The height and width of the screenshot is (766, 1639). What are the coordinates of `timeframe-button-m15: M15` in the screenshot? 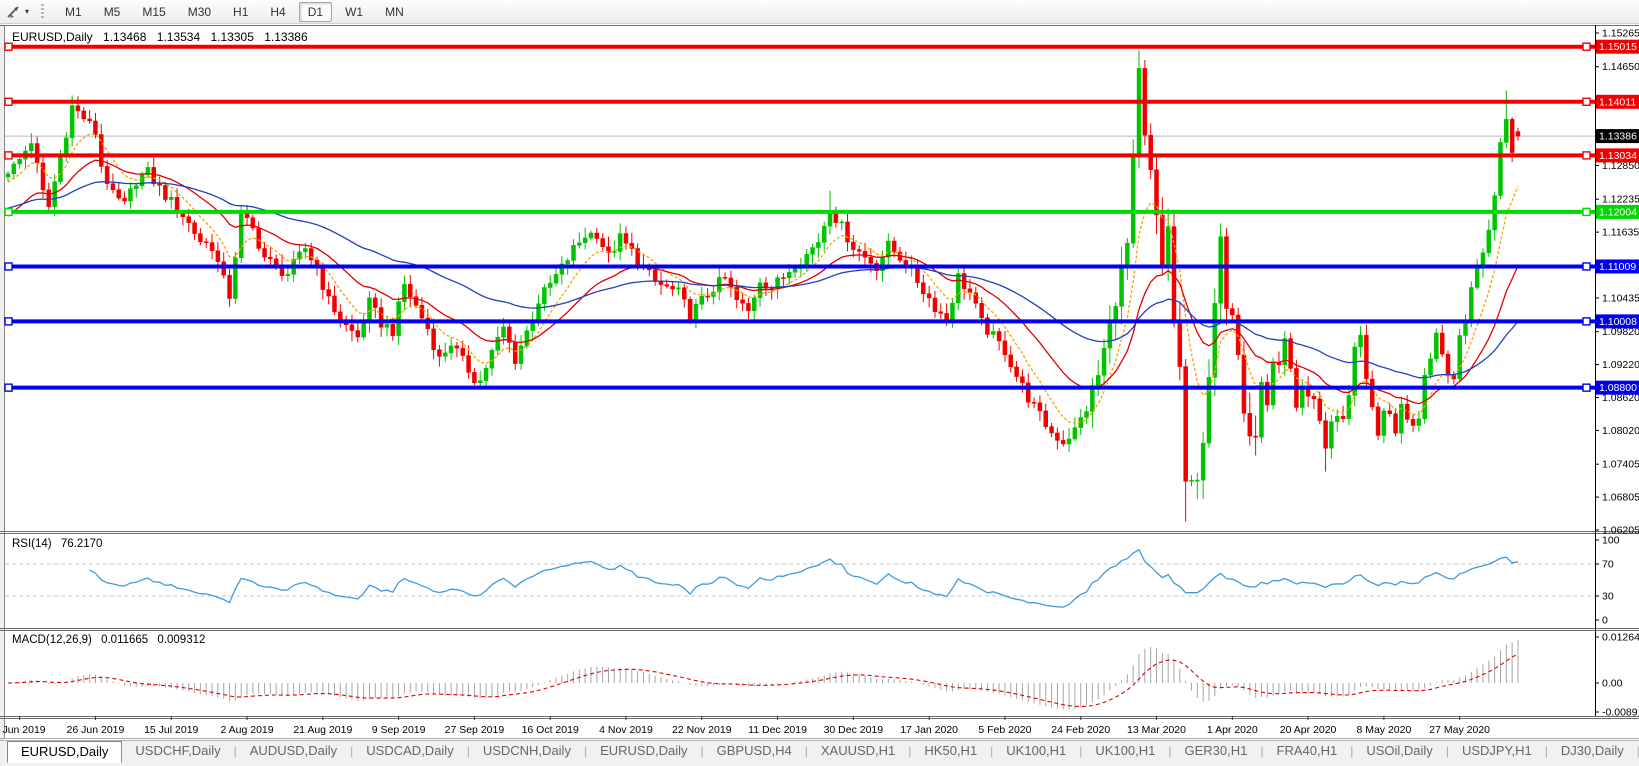 It's located at (154, 11).